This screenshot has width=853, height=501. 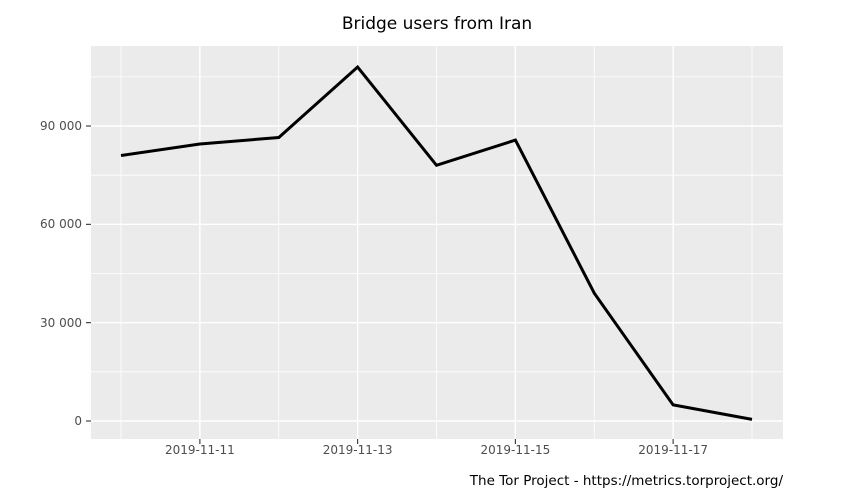 What do you see at coordinates (200, 450) in the screenshot?
I see `x-axis-tick-label: 2019-11-11` at bounding box center [200, 450].